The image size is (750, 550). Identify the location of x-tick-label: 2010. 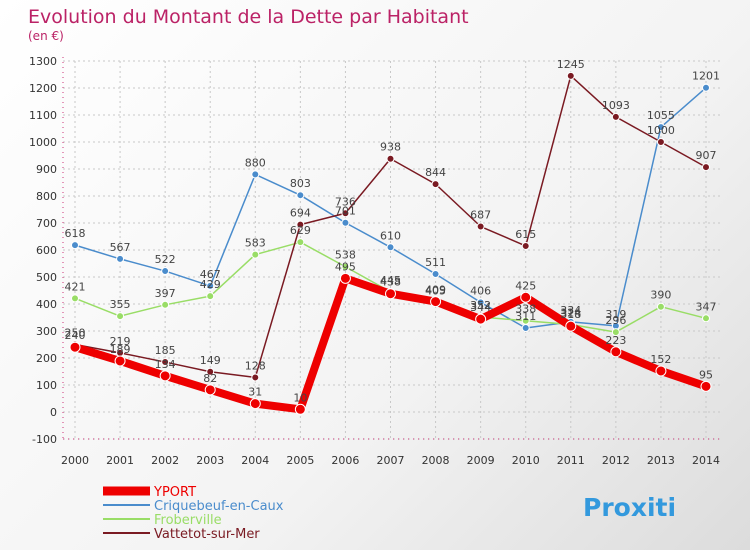
(526, 460).